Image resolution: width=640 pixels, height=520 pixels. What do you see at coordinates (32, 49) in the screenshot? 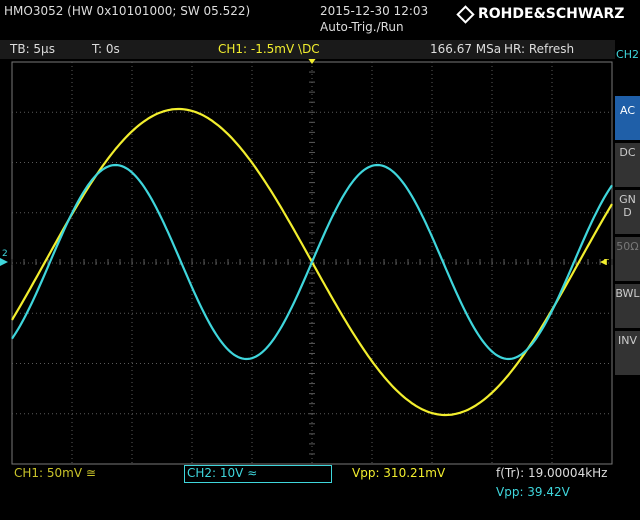
I see `timebase: TB: 5µs` at bounding box center [32, 49].